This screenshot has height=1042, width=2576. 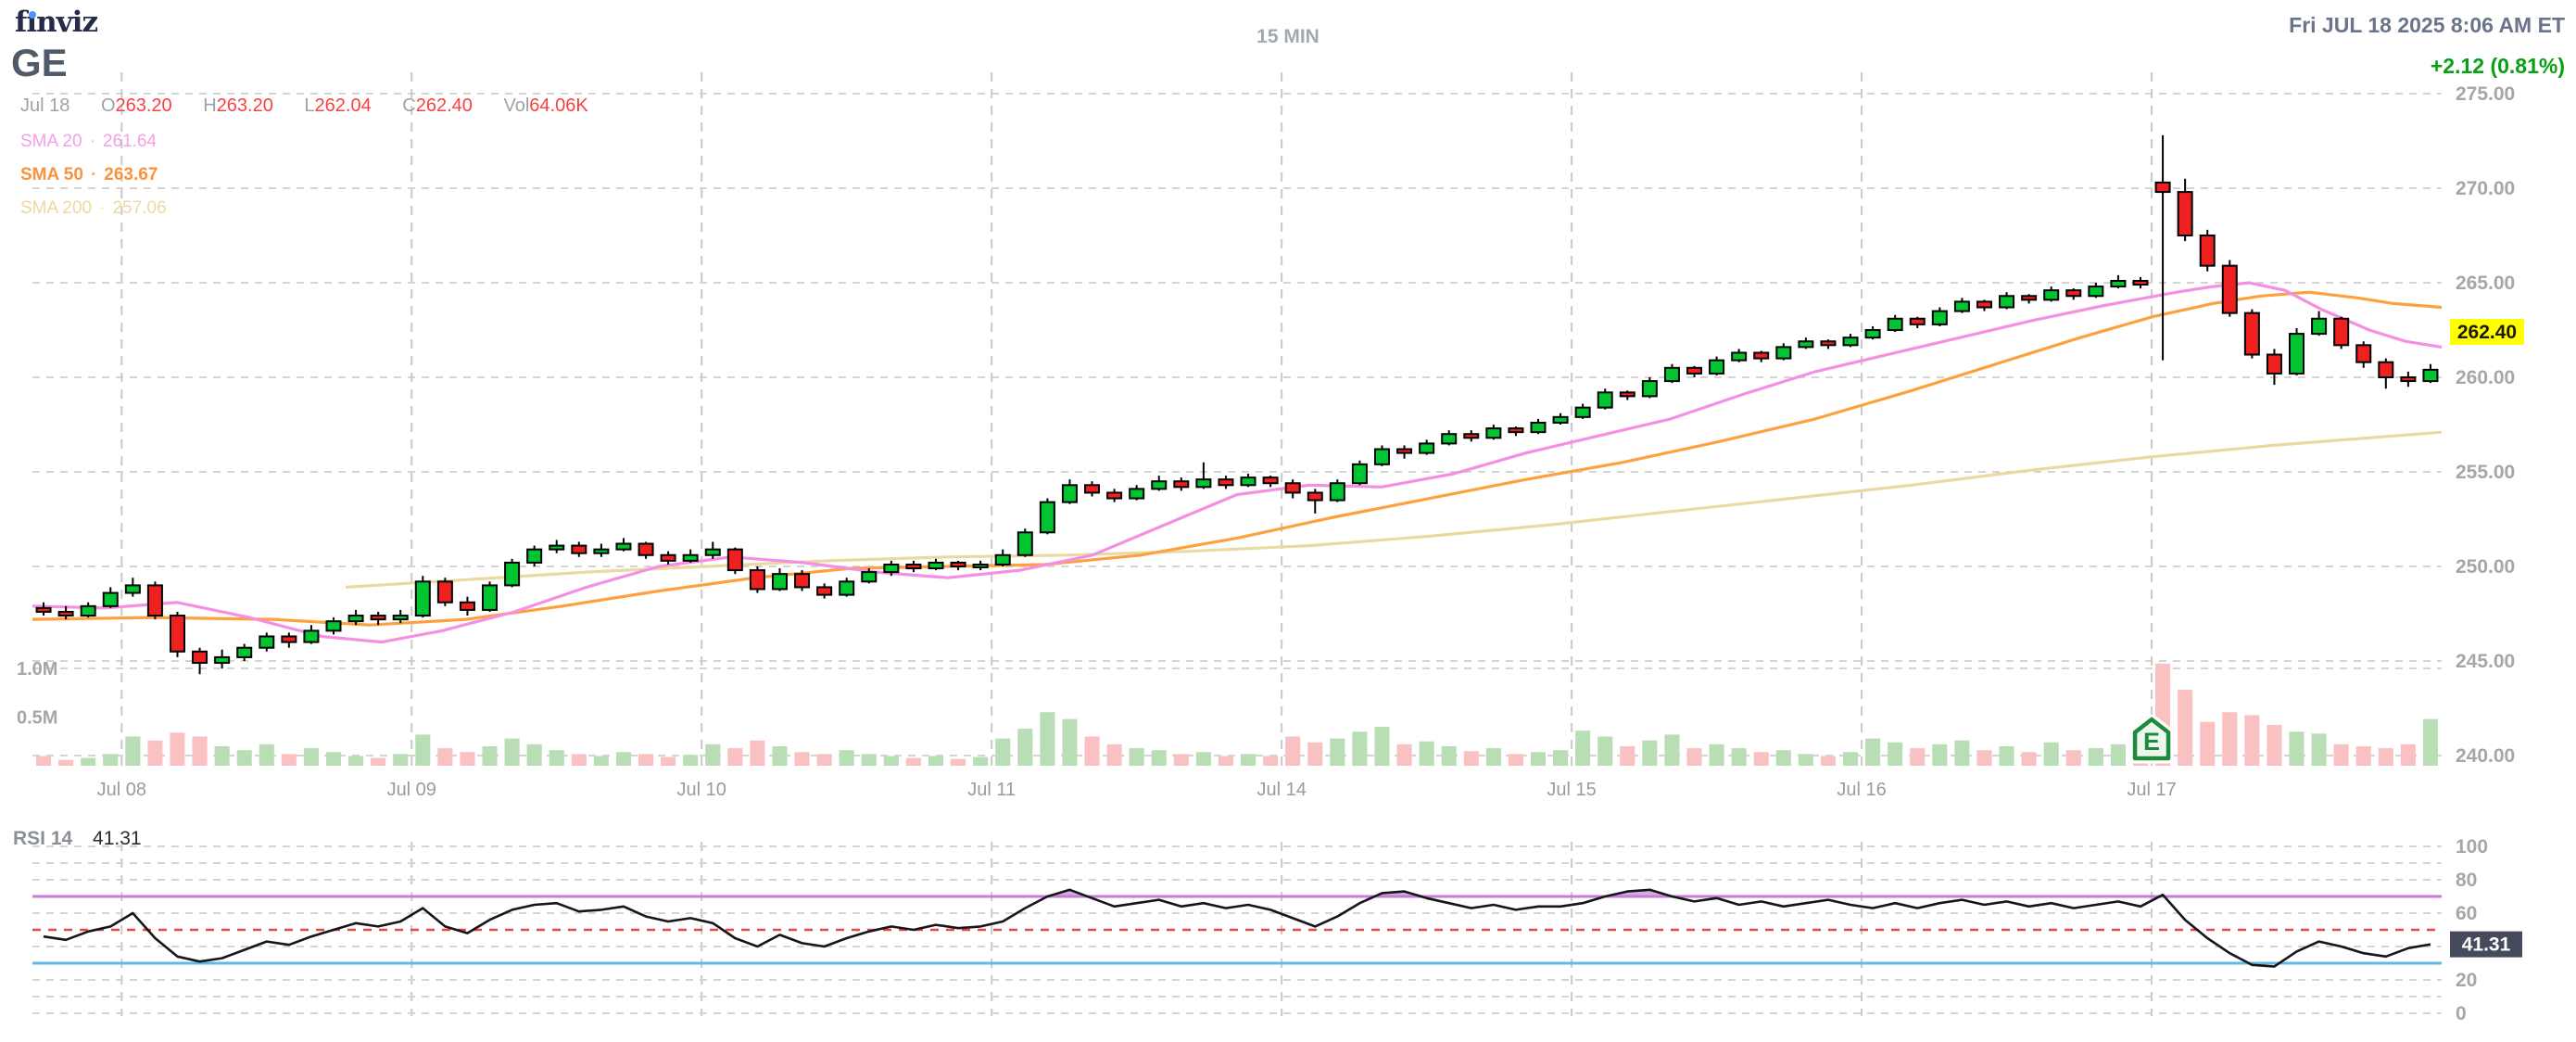 I want to click on finviz-logo: fı nviz, so click(x=57, y=22).